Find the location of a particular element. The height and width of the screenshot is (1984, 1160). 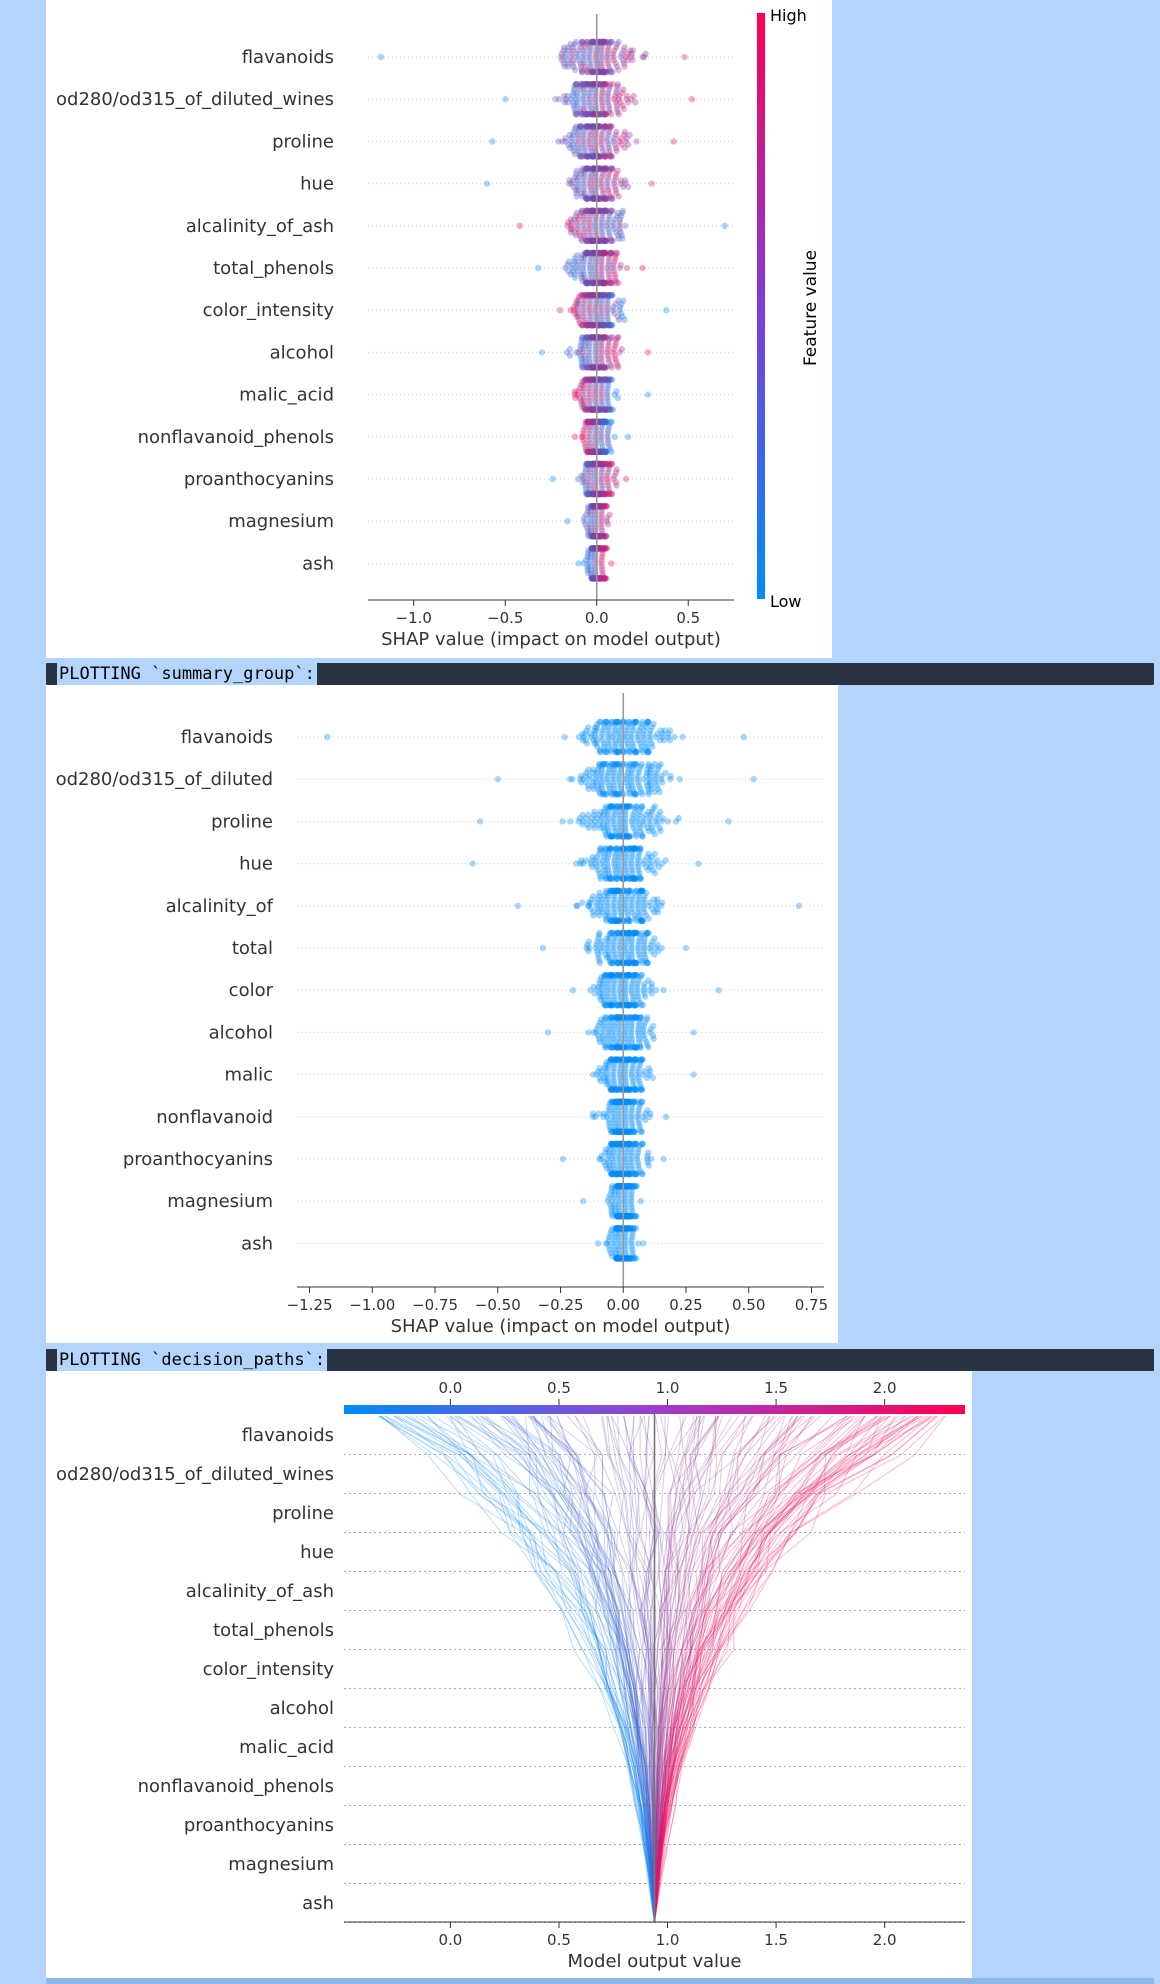

x-tick-label: −0.50 is located at coordinates (498, 1305).